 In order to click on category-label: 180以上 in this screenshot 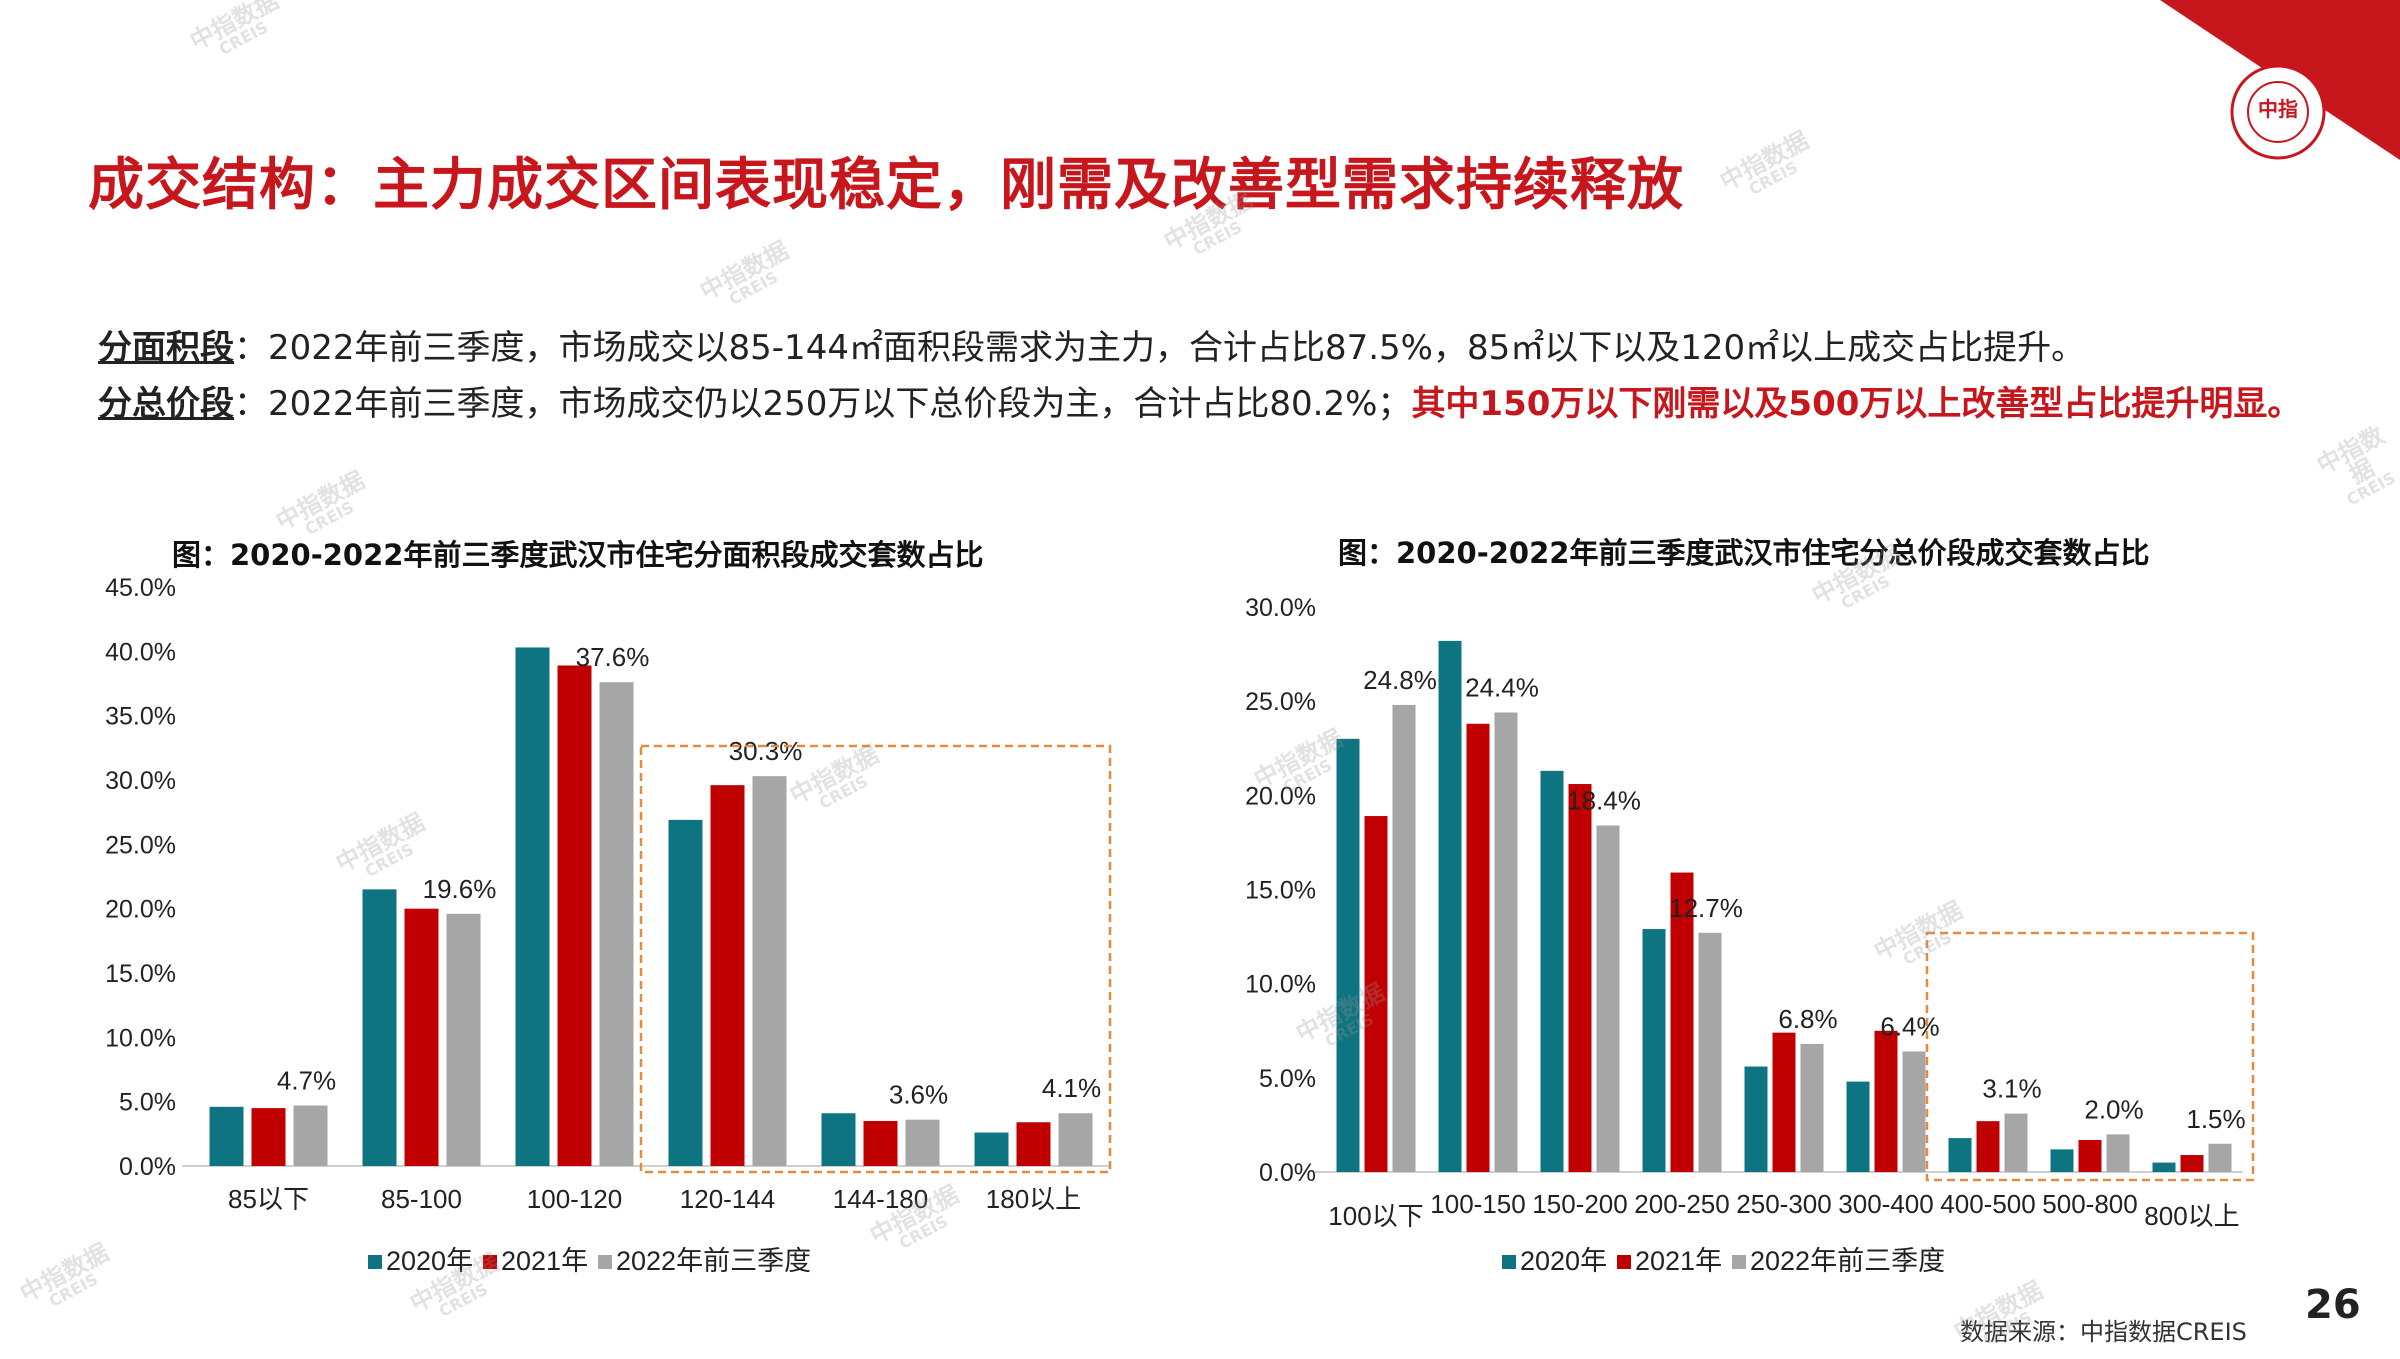, I will do `click(1033, 1199)`.